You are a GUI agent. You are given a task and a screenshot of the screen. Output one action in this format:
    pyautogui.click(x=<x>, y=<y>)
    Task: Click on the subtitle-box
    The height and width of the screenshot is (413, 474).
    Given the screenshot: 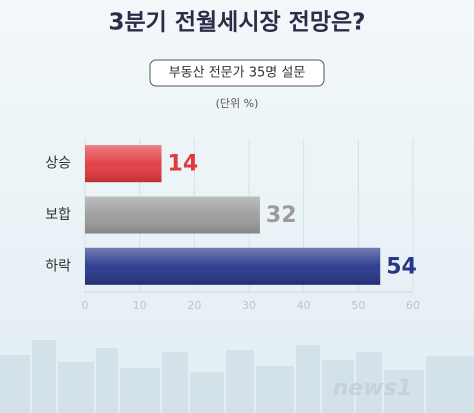 What is the action you would take?
    pyautogui.click(x=237, y=73)
    